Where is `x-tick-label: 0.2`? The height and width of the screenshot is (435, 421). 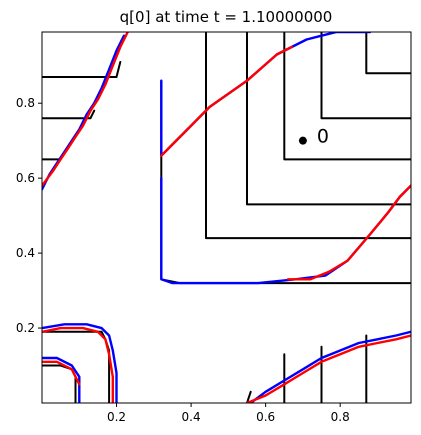 x-tick-label: 0.2 is located at coordinates (116, 417).